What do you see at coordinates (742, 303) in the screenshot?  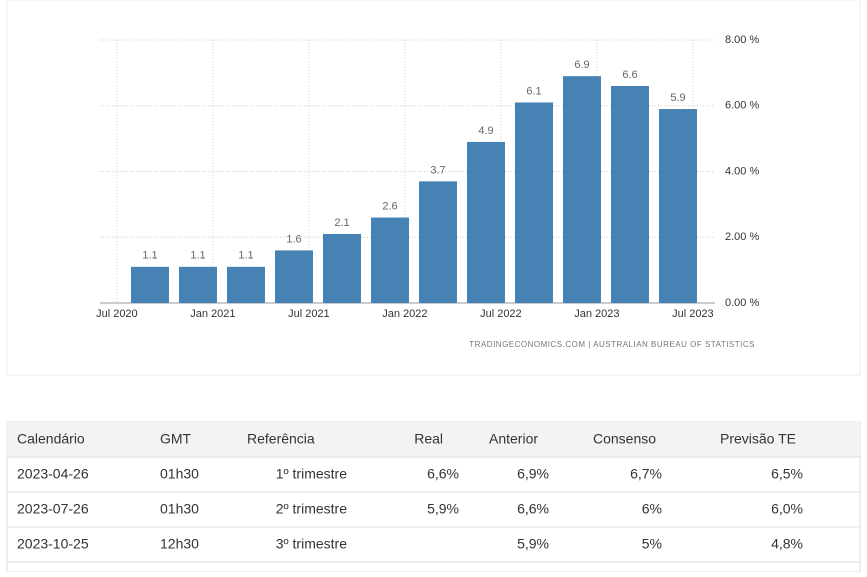 I see `y-tick-label: 0.00 %` at bounding box center [742, 303].